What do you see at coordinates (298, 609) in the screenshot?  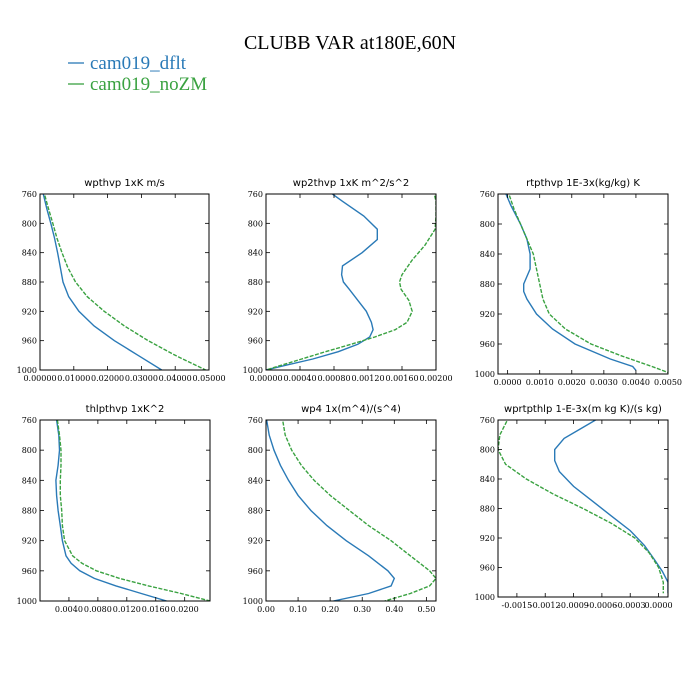 I see `x-tick-label: 0.10` at bounding box center [298, 609].